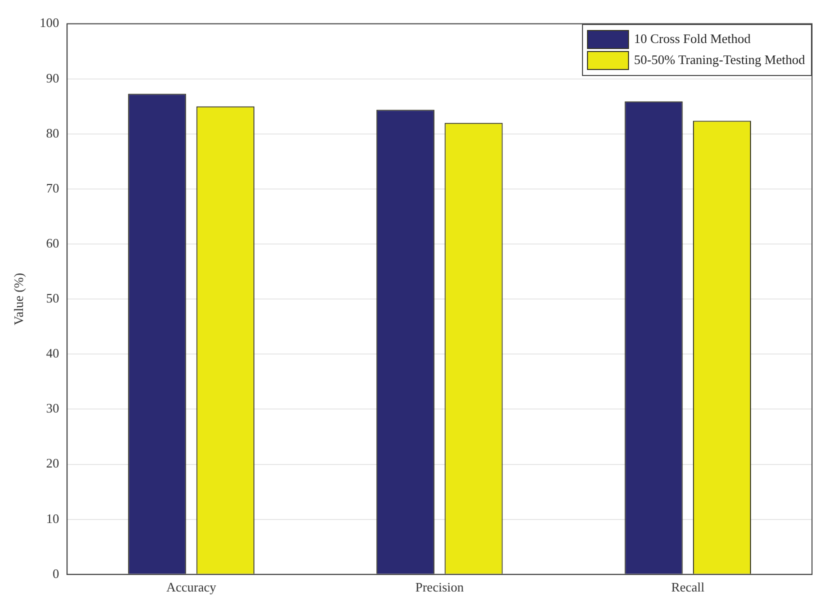 This screenshot has width=830, height=610. I want to click on y-tick-label: 40, so click(53, 353).